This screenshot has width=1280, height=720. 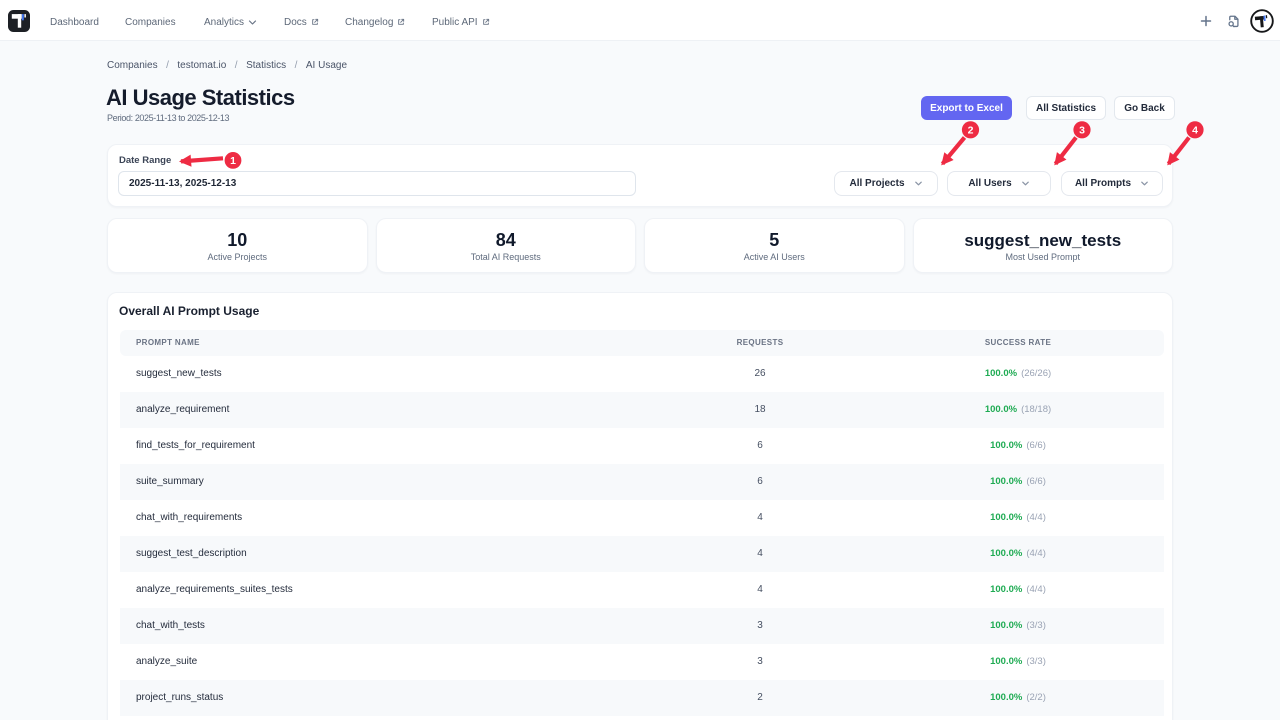 I want to click on svg-text: 2, so click(x=971, y=130).